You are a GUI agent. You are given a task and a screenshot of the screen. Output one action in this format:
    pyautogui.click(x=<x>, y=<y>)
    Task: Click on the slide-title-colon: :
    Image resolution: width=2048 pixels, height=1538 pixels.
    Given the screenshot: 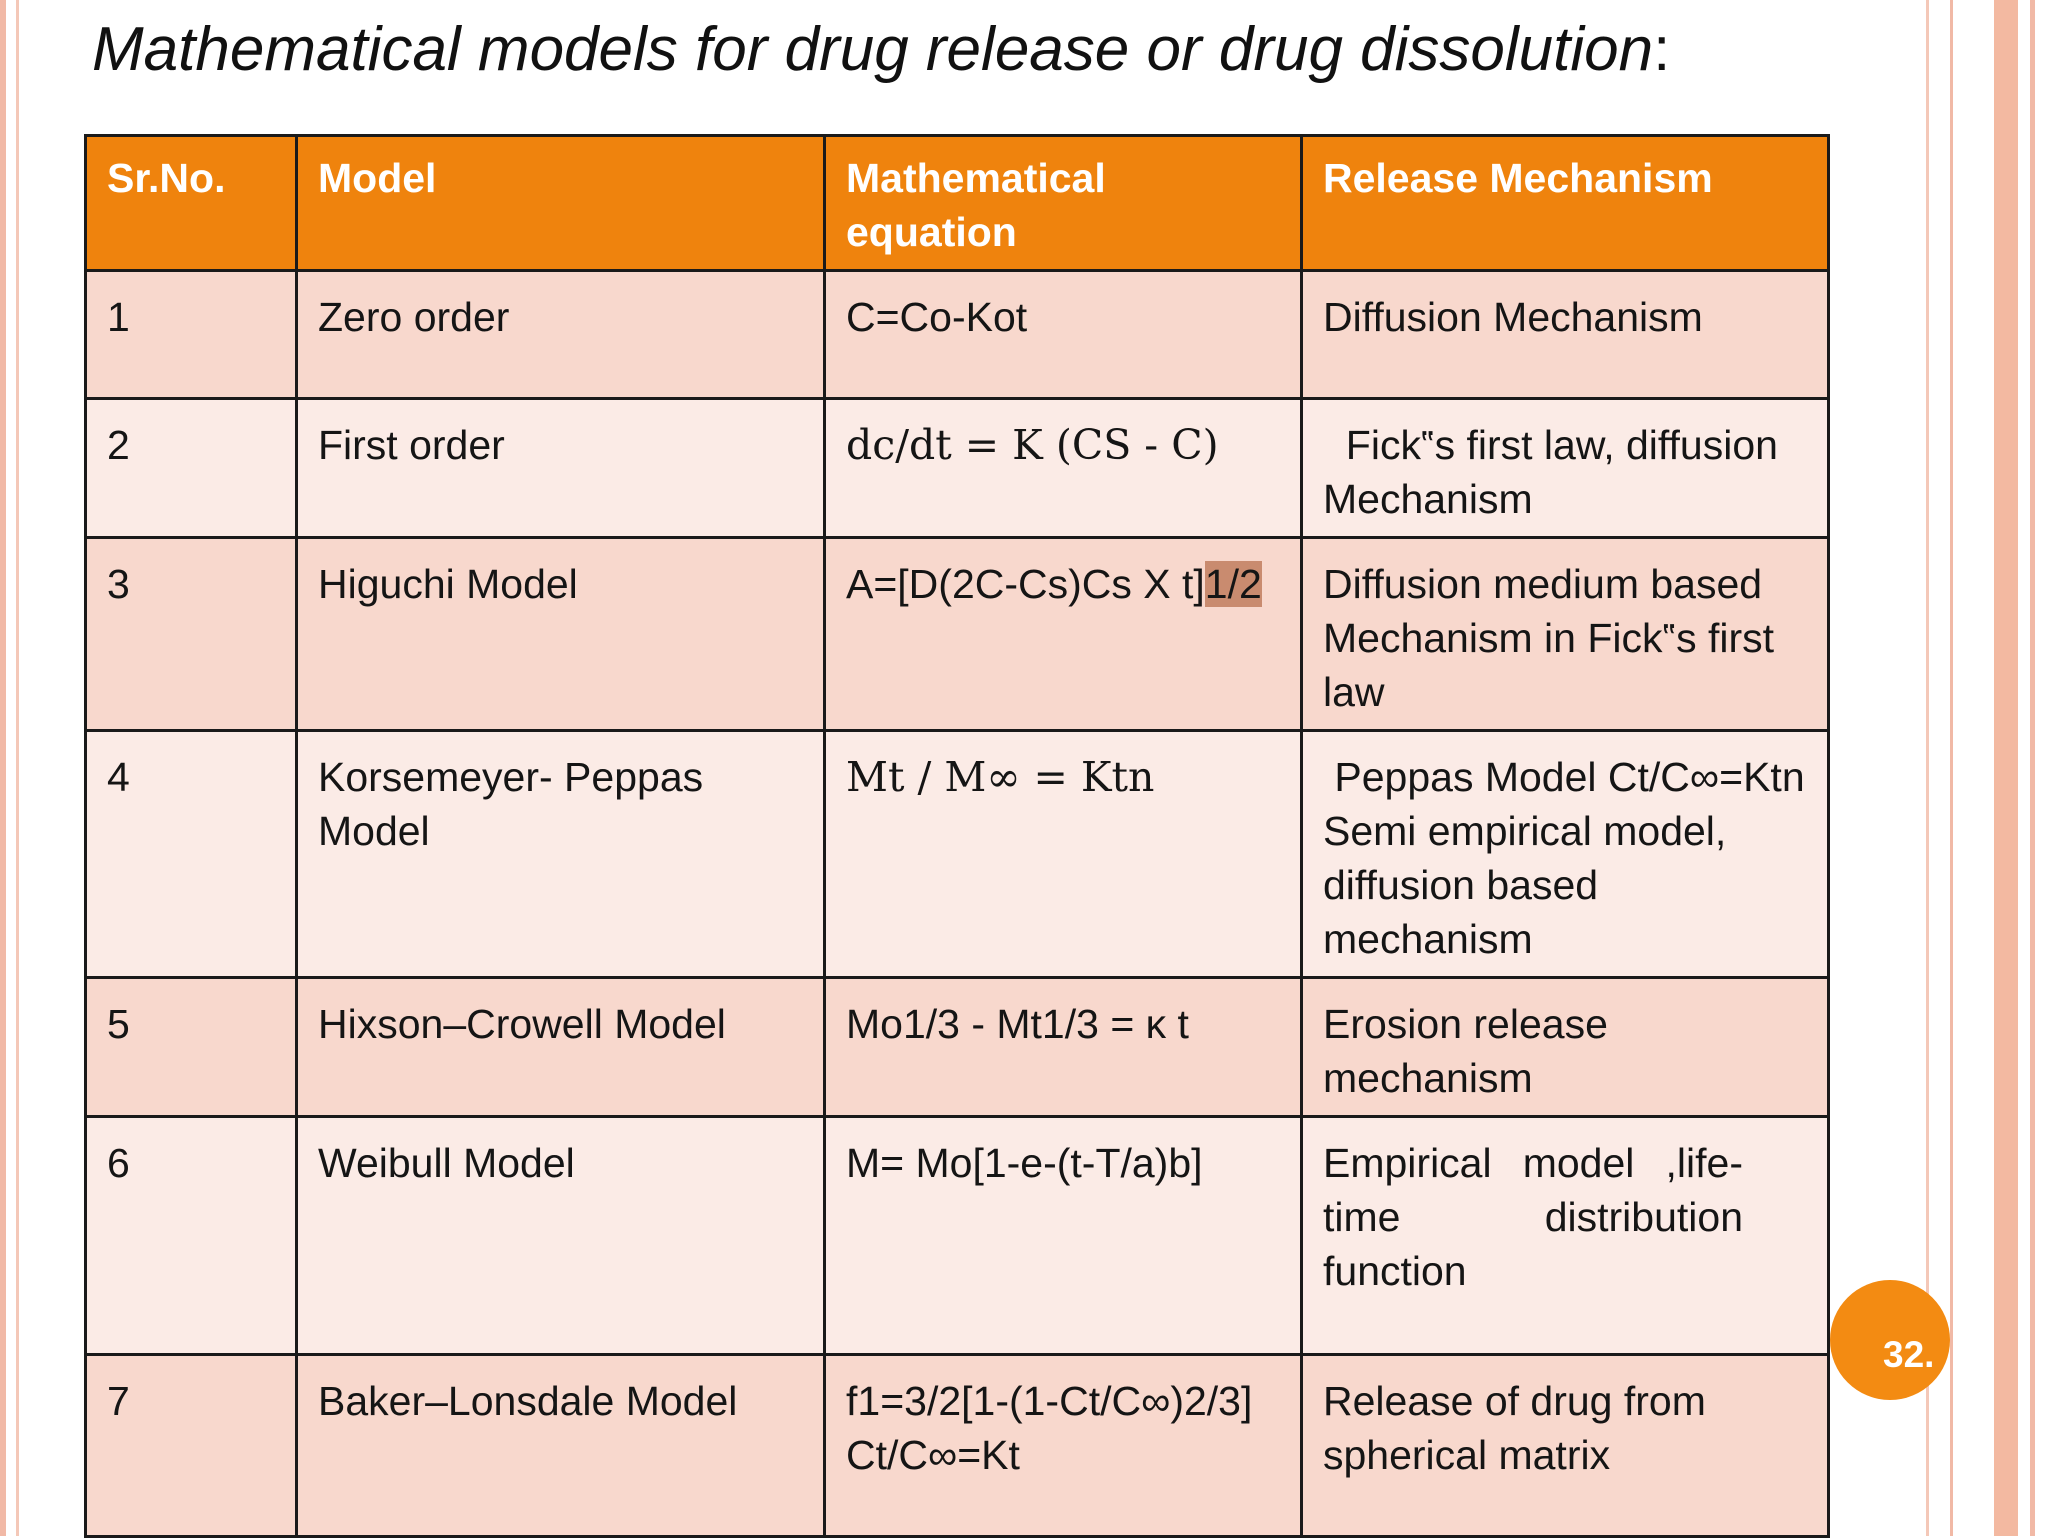 What is the action you would take?
    pyautogui.click(x=1662, y=49)
    